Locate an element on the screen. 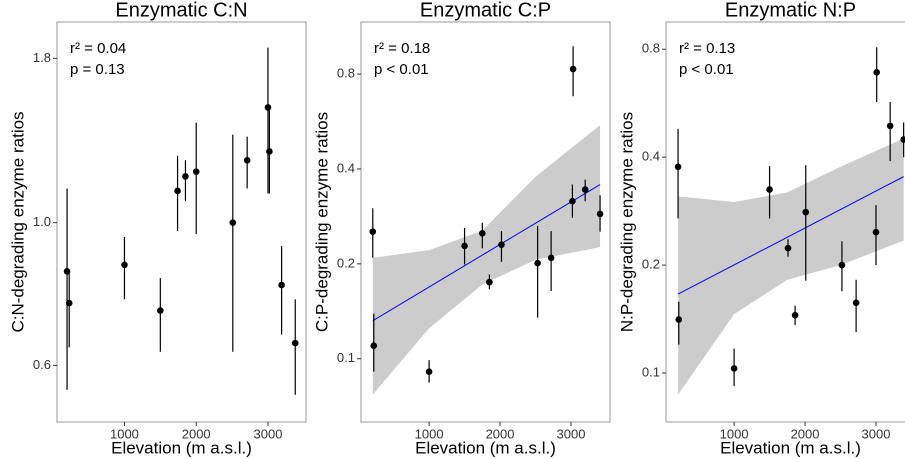 Image resolution: width=905 pixels, height=459 pixels. panel-title: Enzymatic C:N is located at coordinates (181, 10).